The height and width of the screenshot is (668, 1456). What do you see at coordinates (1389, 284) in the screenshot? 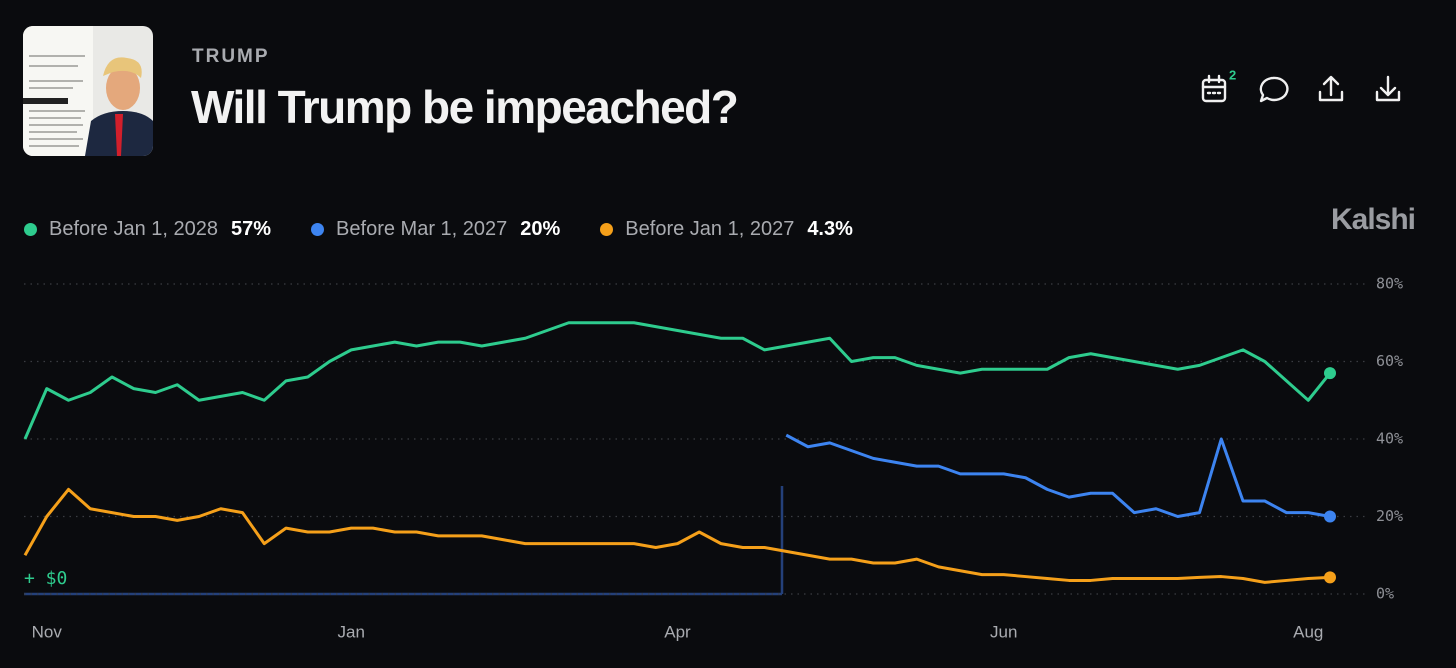
I see `y-tick-label: 80%` at bounding box center [1389, 284].